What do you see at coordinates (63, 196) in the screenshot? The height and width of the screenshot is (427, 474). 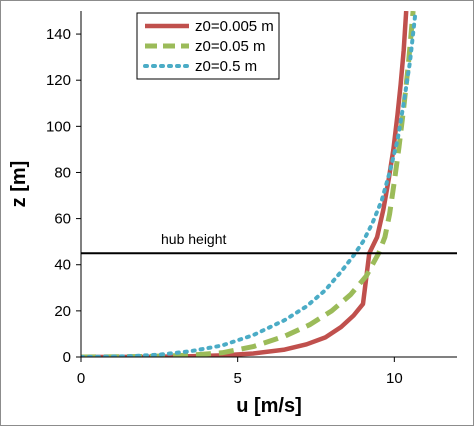 I see `y-tick-labels: 0 20 40 60 80 100 120 140` at bounding box center [63, 196].